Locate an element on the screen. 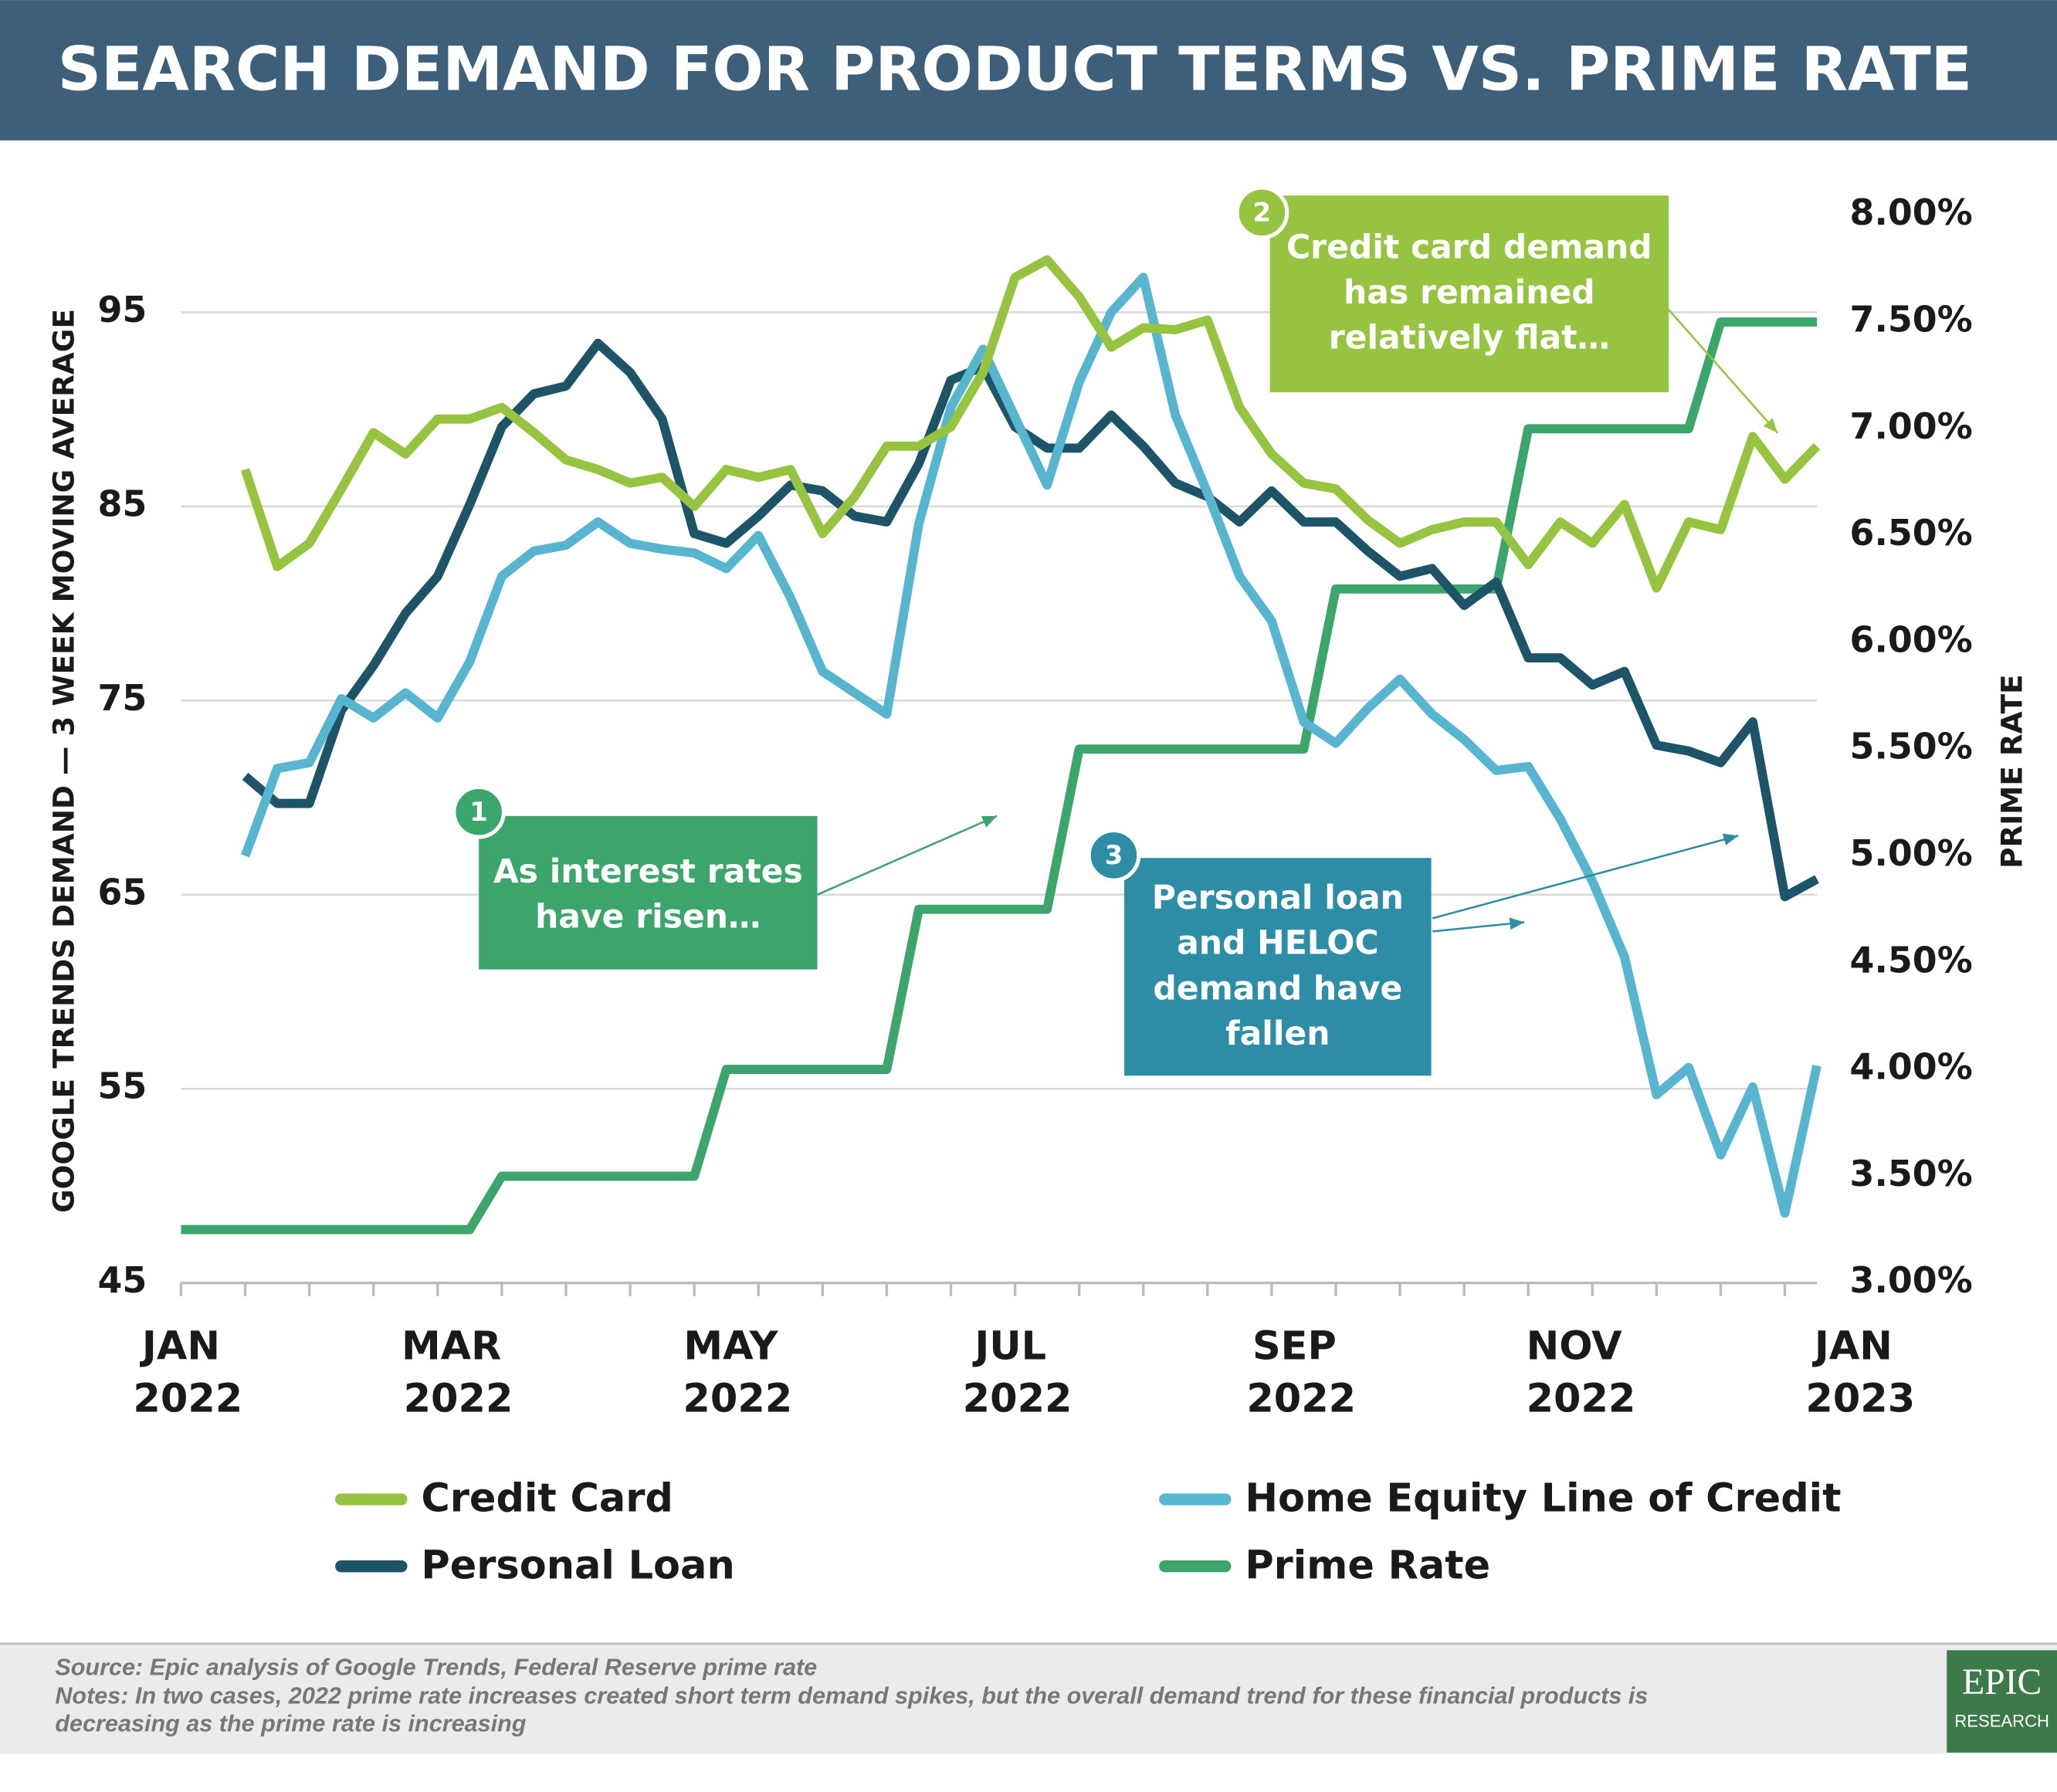  annotation-number: 3 is located at coordinates (1114, 855).